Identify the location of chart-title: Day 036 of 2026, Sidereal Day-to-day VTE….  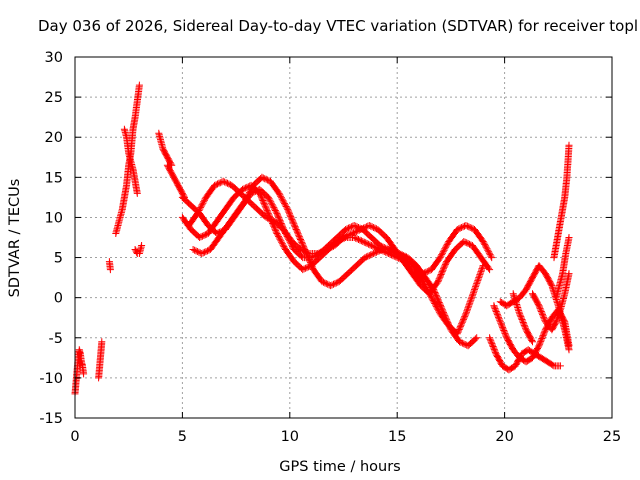
(338, 26).